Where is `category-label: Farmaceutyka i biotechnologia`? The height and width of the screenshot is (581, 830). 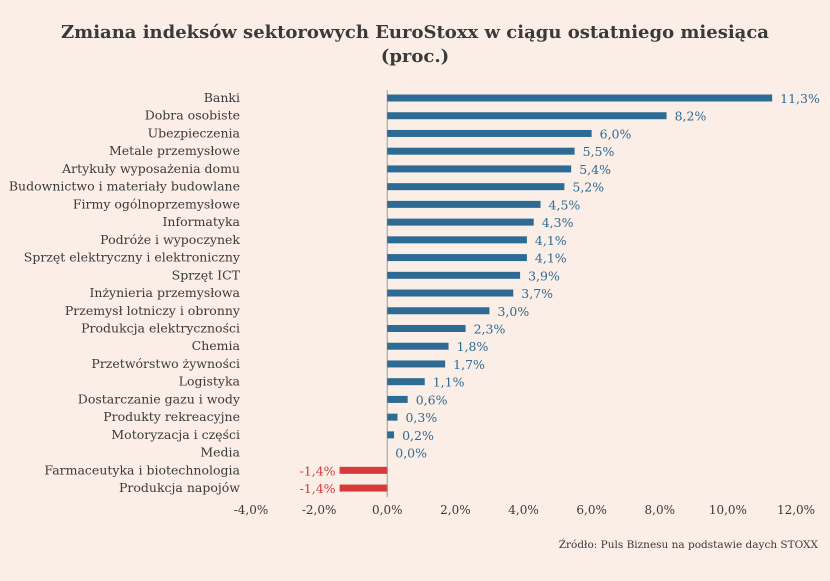 category-label: Farmaceutyka i biotechnologia is located at coordinates (142, 469).